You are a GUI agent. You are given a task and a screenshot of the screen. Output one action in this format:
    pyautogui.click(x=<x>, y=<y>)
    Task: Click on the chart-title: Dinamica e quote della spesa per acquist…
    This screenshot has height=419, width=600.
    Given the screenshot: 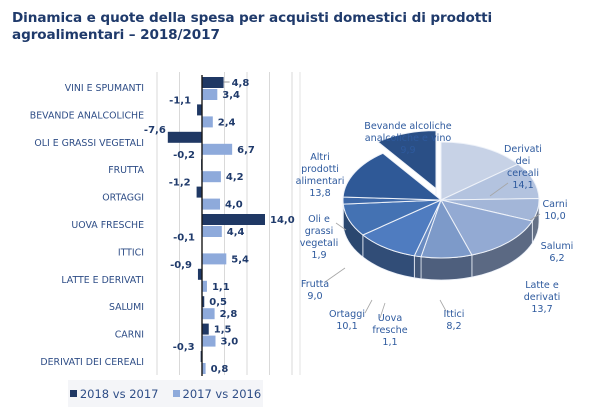 What is the action you would take?
    pyautogui.click(x=252, y=26)
    